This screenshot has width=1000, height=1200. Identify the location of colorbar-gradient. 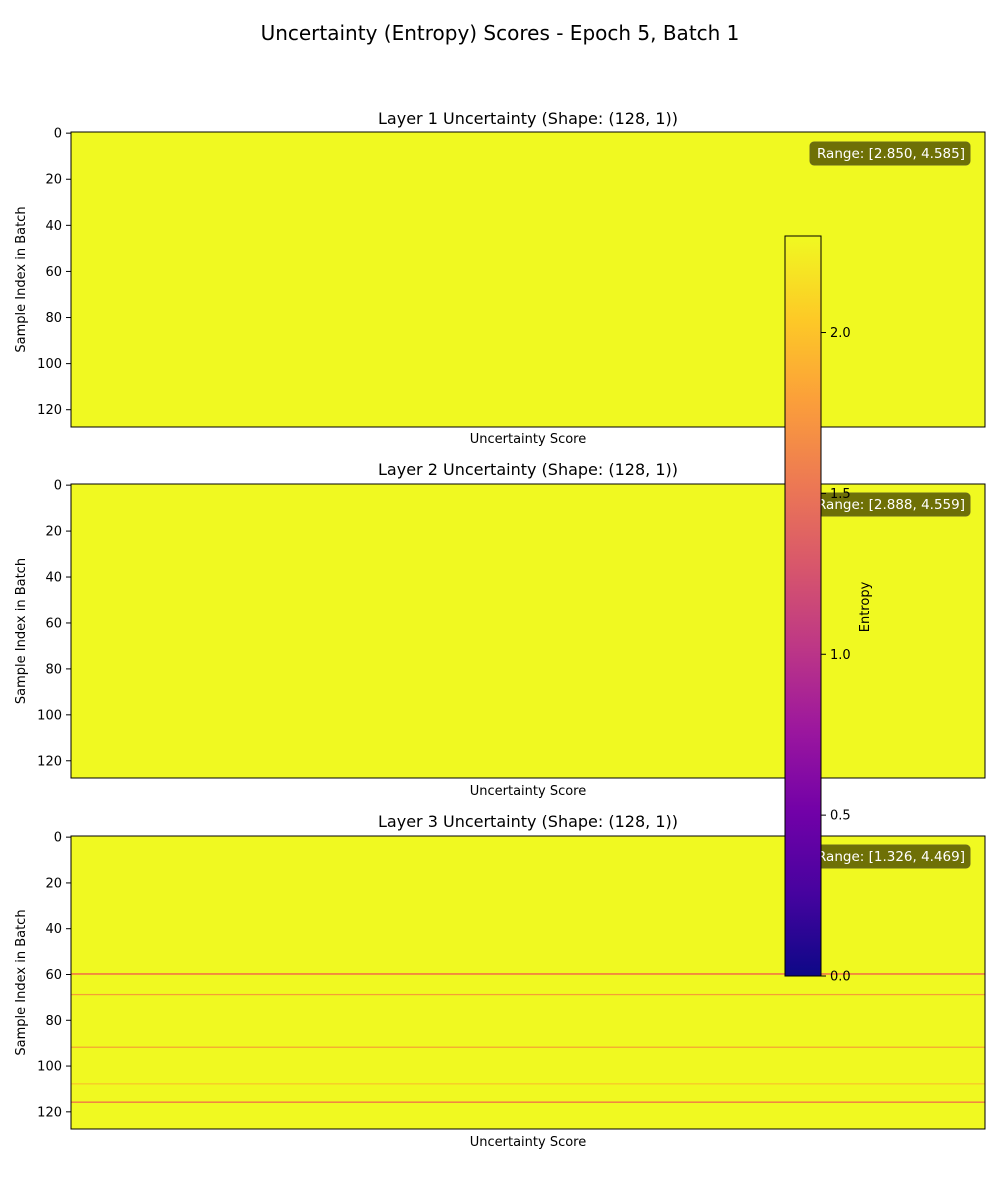
(803, 606).